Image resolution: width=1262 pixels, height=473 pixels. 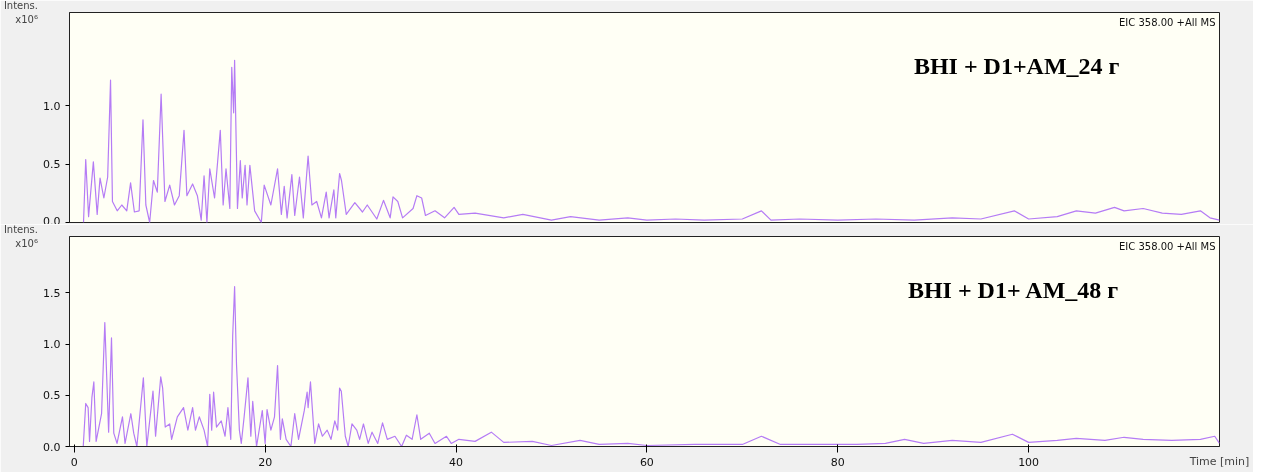 What do you see at coordinates (265, 462) in the screenshot?
I see `x-tick-label: 20` at bounding box center [265, 462].